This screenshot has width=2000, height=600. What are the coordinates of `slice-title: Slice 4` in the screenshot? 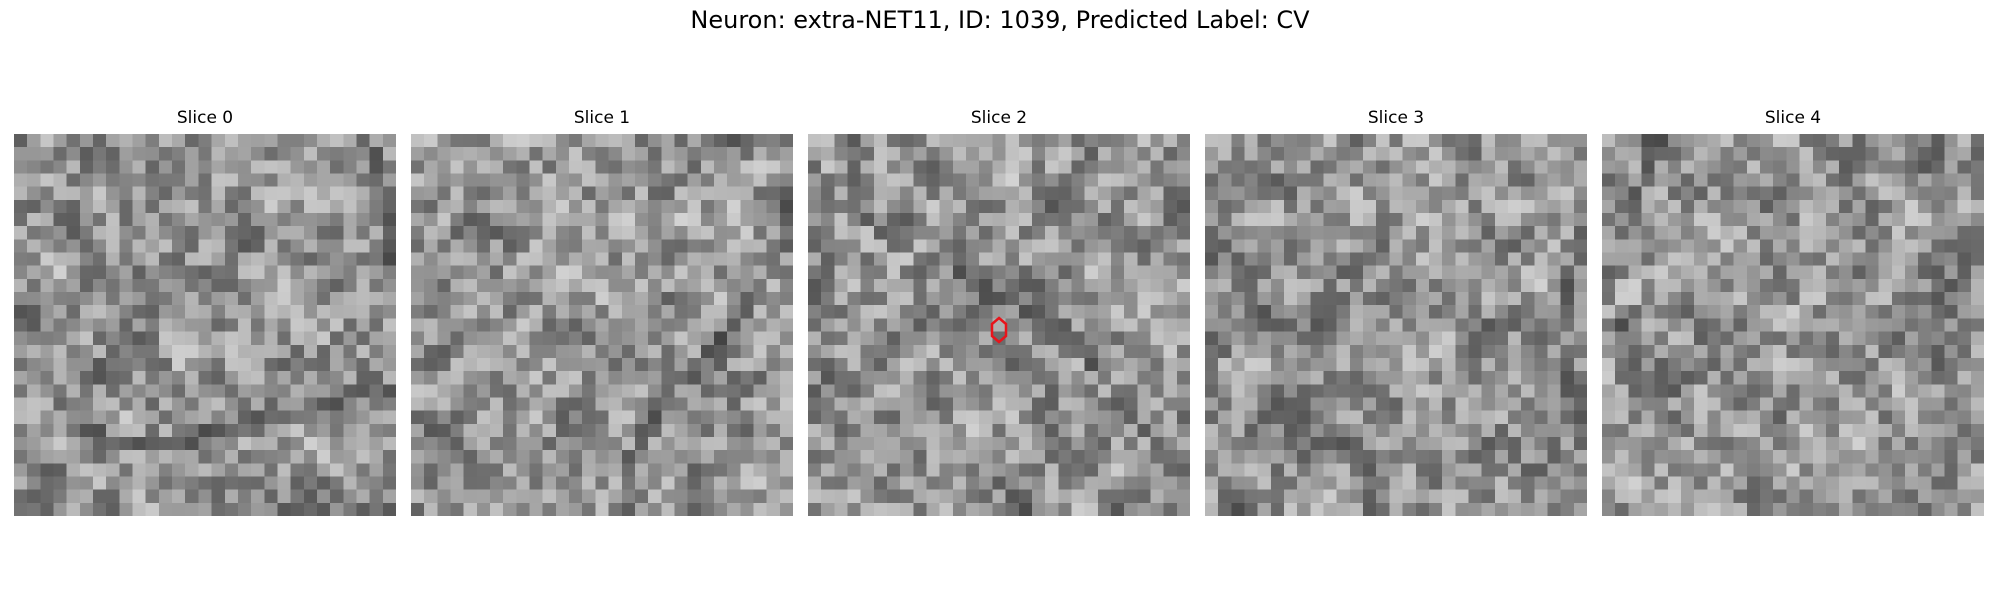 It's located at (1793, 118).